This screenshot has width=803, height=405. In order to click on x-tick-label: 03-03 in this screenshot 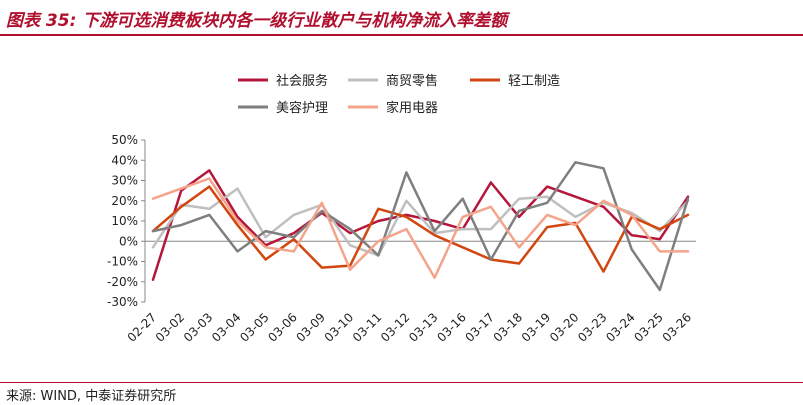, I will do `click(198, 327)`.